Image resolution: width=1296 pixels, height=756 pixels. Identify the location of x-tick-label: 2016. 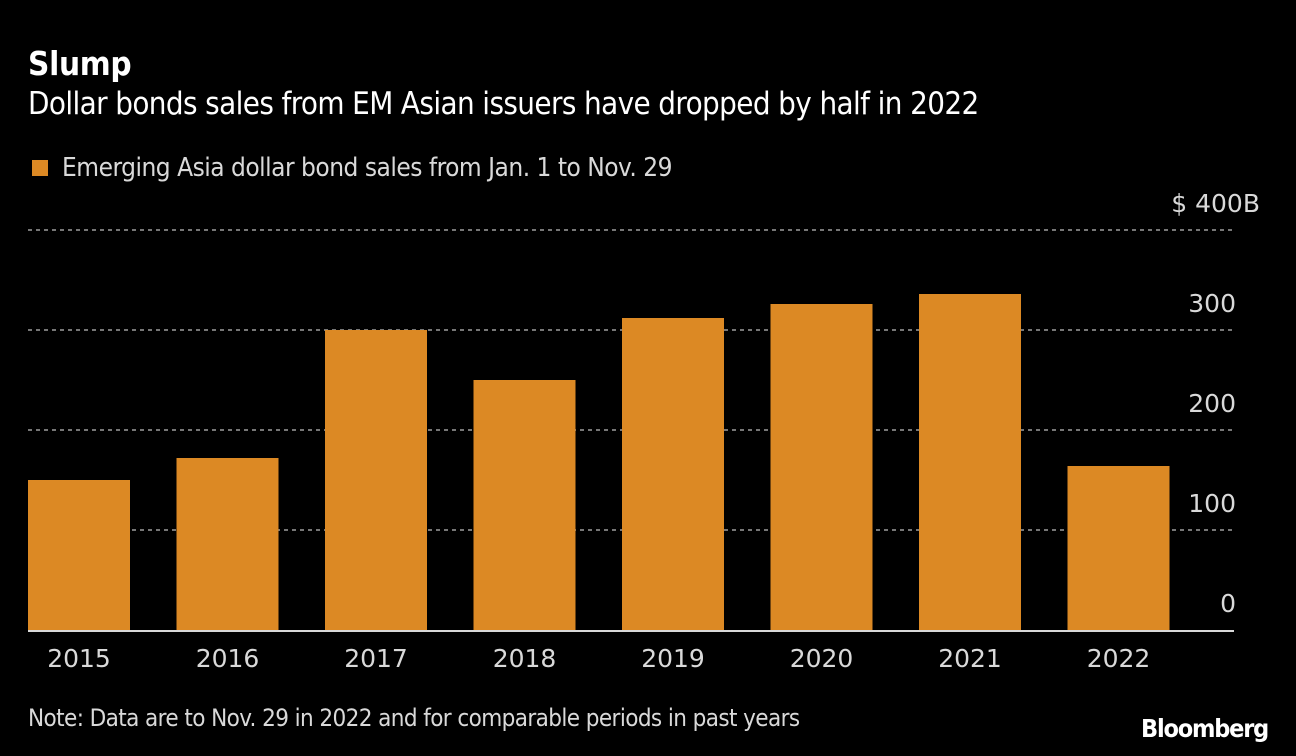
(228, 658).